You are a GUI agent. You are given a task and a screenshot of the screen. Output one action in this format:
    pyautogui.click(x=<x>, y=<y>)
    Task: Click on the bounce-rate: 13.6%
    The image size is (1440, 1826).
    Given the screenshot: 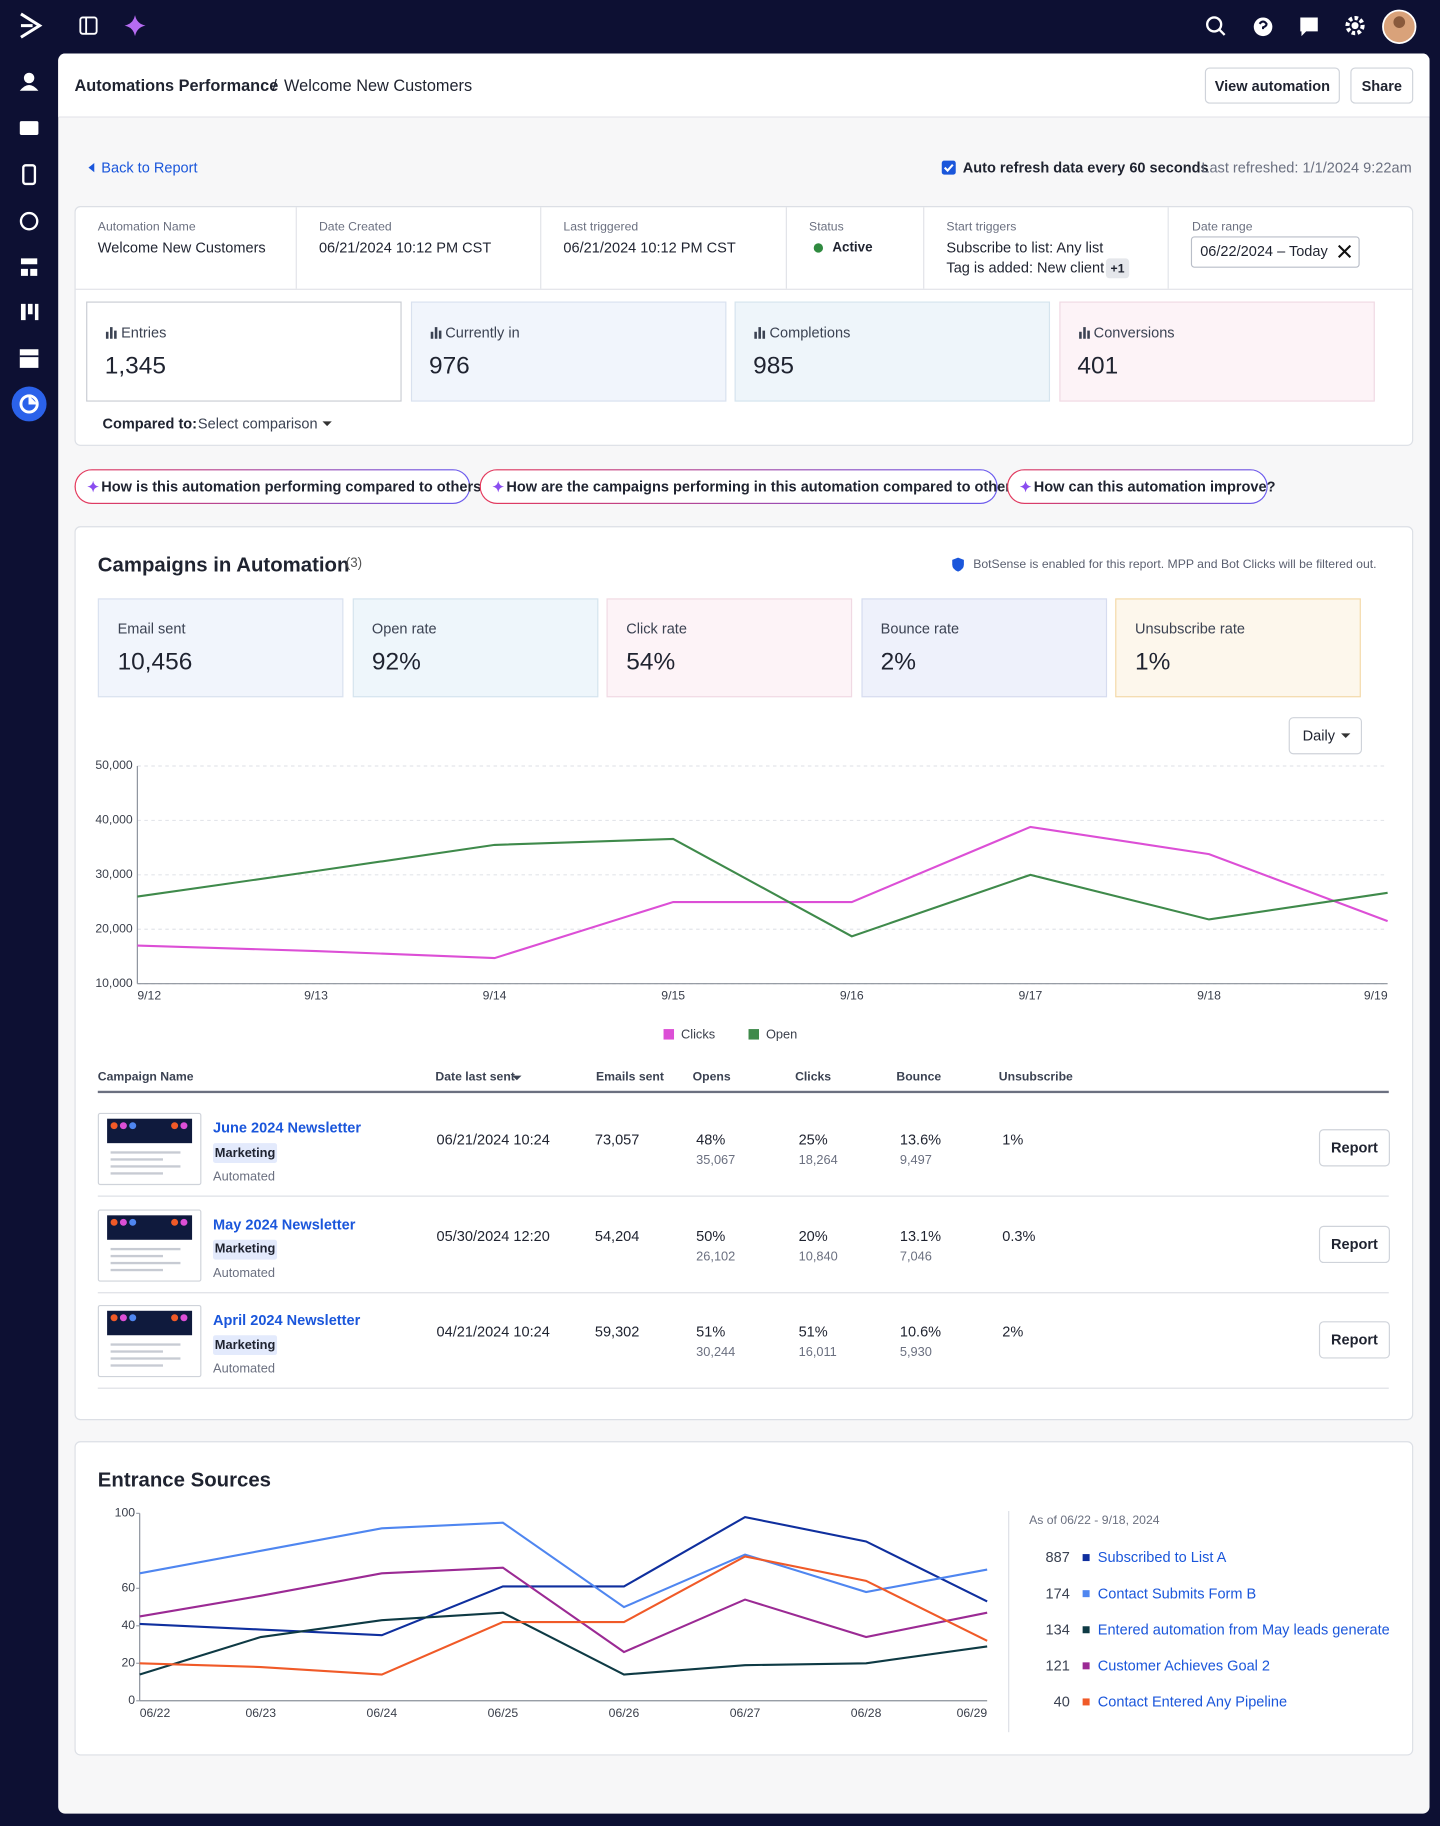 What is the action you would take?
    pyautogui.click(x=920, y=1139)
    